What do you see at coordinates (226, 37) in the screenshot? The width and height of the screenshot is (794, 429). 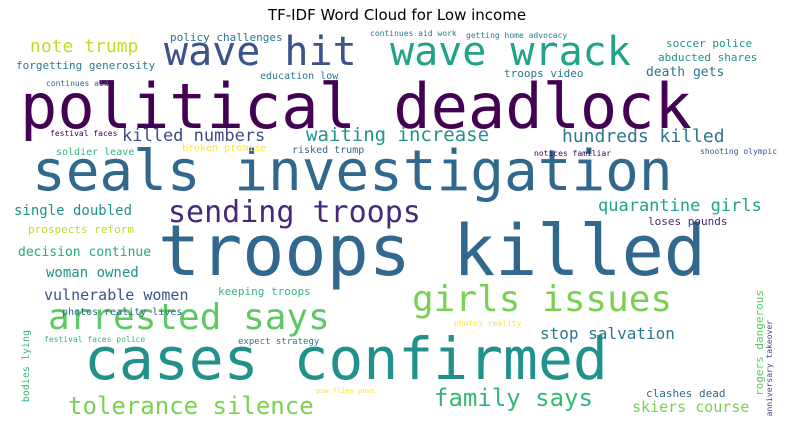 I see `word-policy-challenges: policy challenges` at bounding box center [226, 37].